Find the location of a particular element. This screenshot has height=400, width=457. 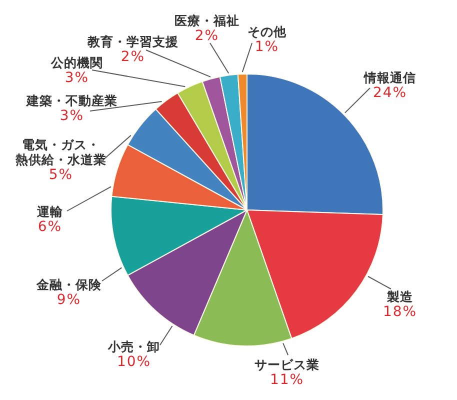

slice-label: 建築・不動産業 is located at coordinates (72, 100).